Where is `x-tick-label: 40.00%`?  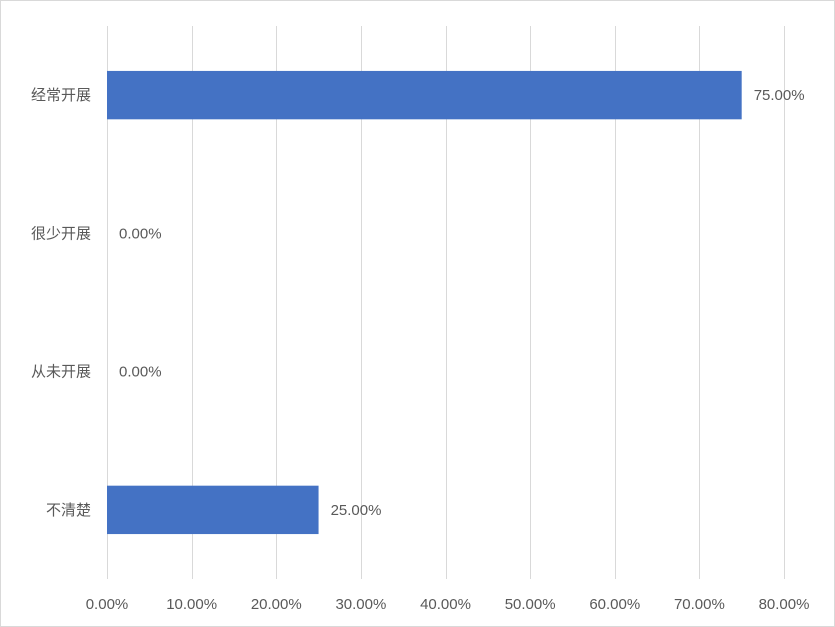 x-tick-label: 40.00% is located at coordinates (445, 604).